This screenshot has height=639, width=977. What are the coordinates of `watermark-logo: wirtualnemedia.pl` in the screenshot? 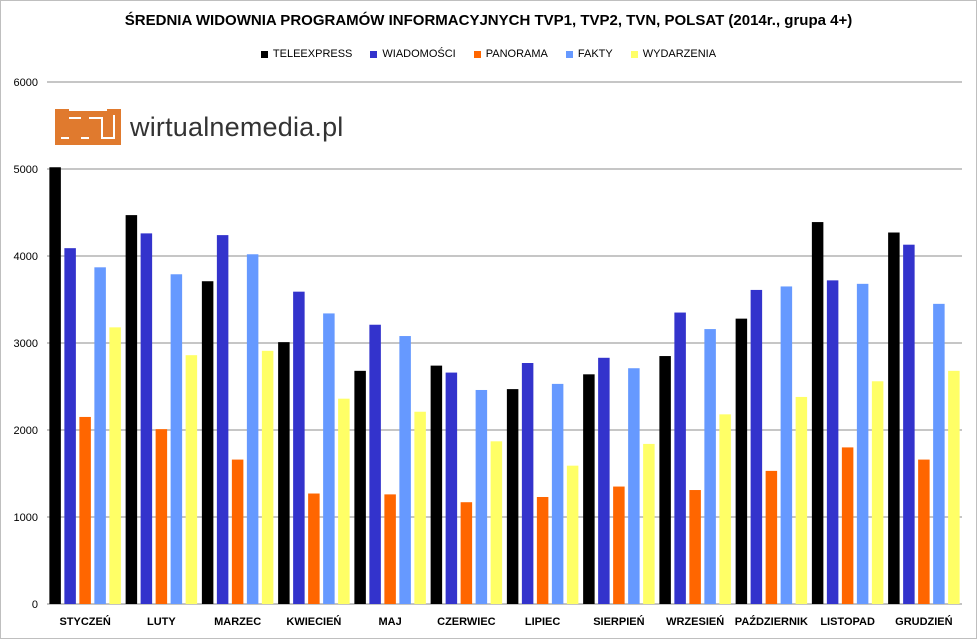 It's located at (199, 127).